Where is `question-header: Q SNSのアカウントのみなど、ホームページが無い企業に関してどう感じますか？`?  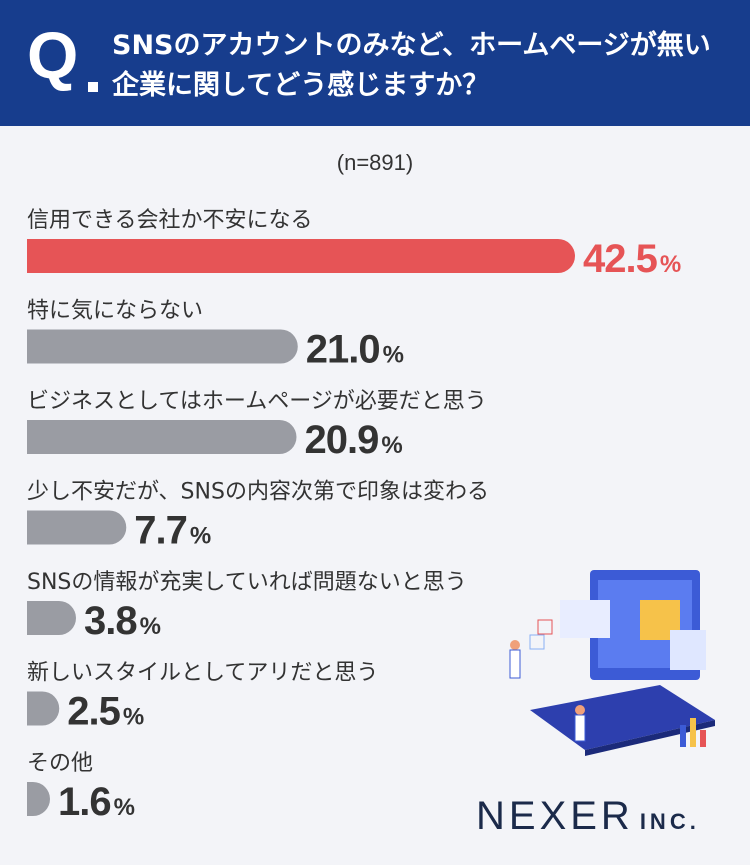 question-header: Q SNSのアカウントのみなど、ホームページが無い企業に関してどう感じますか？ is located at coordinates (375, 63).